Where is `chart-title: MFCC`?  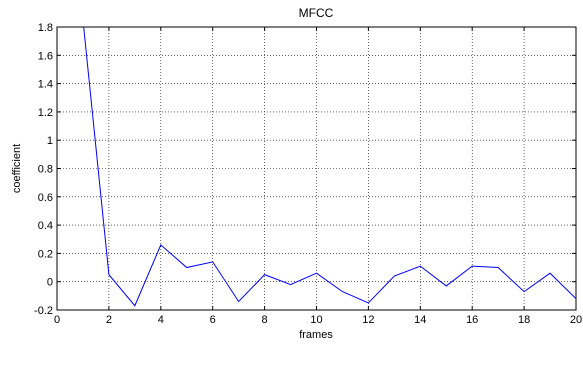 chart-title: MFCC is located at coordinates (316, 13).